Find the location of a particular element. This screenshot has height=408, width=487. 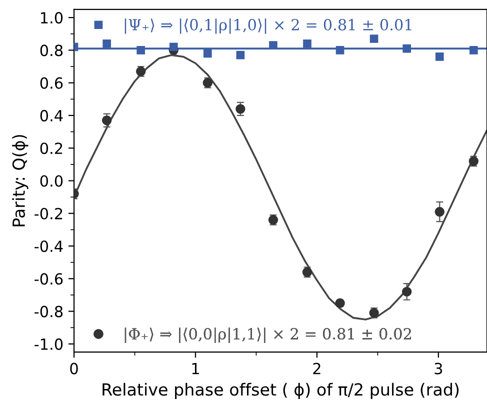

y-tick-label: -1.0 is located at coordinates (48, 344).